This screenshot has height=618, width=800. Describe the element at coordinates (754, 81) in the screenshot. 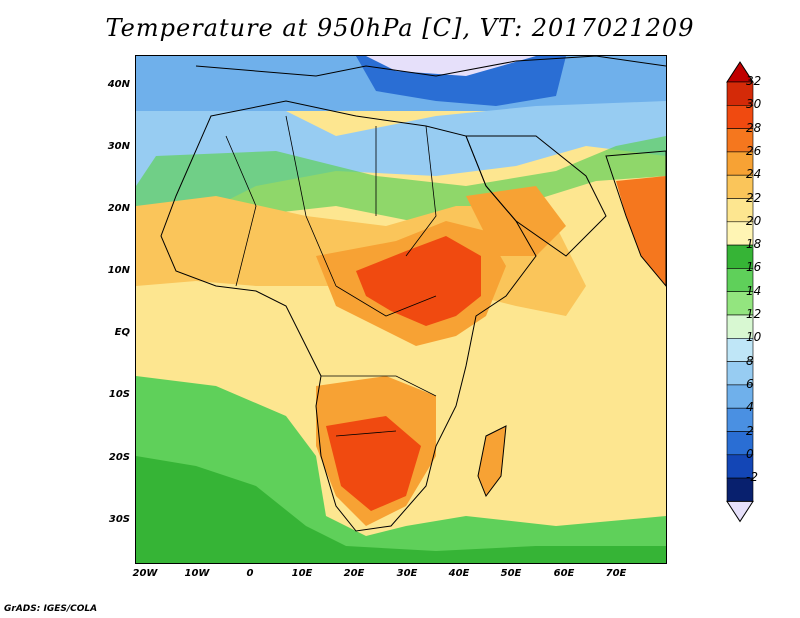

I see `colorbar-label: 32` at that location.